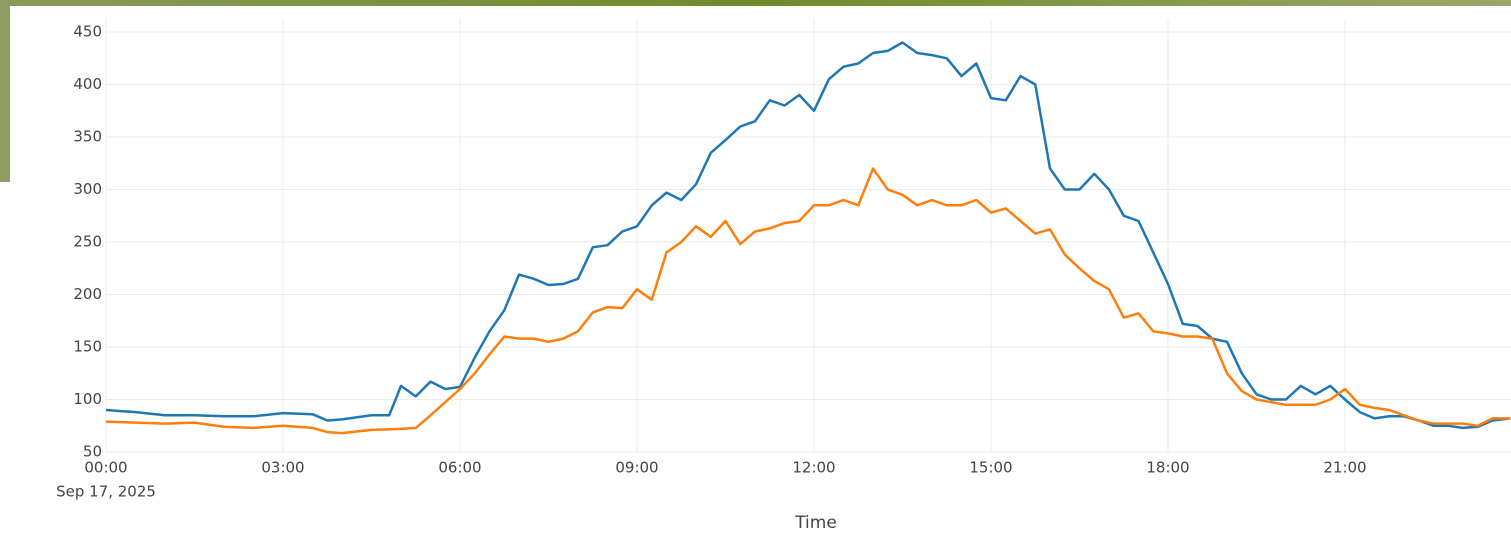 Image resolution: width=1511 pixels, height=538 pixels. Describe the element at coordinates (1167, 468) in the screenshot. I see `x-tick-label: 18:00` at that location.